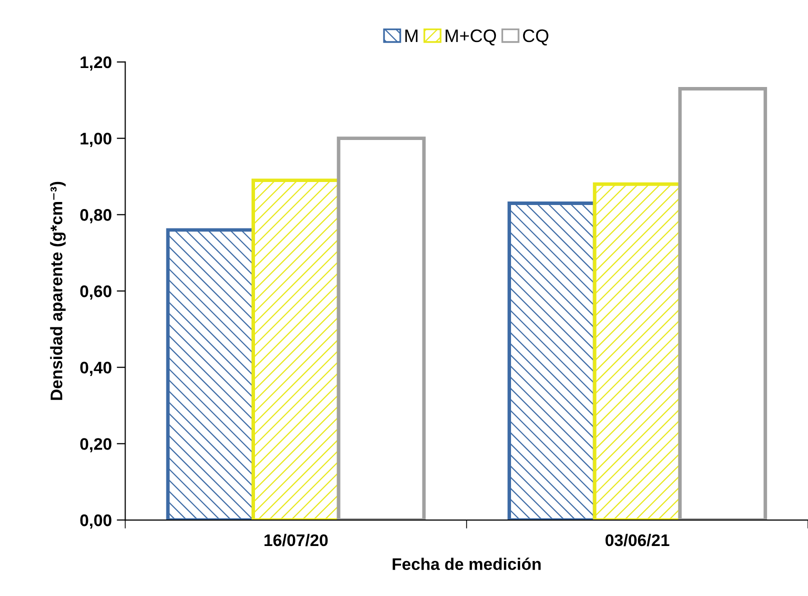 The image size is (808, 596). I want to click on y-tick-label: 1,00, so click(96, 139).